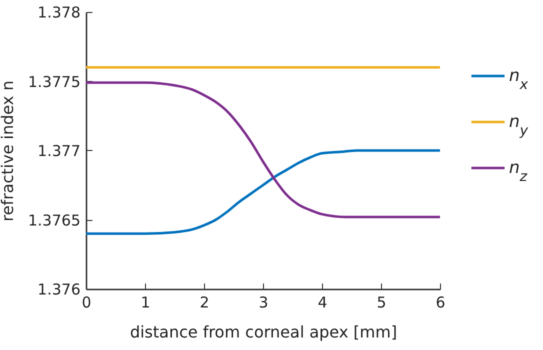  What do you see at coordinates (381, 303) in the screenshot?
I see `x-tick-label: 5` at bounding box center [381, 303].